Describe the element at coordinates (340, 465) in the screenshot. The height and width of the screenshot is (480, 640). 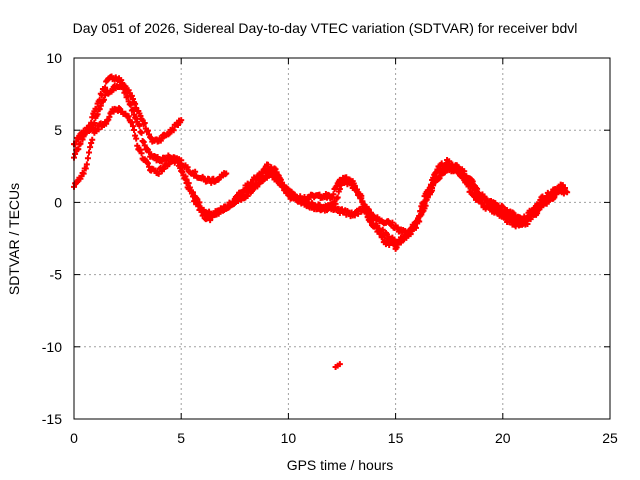
I see `x-axis-label: GPS time / hours` at that location.